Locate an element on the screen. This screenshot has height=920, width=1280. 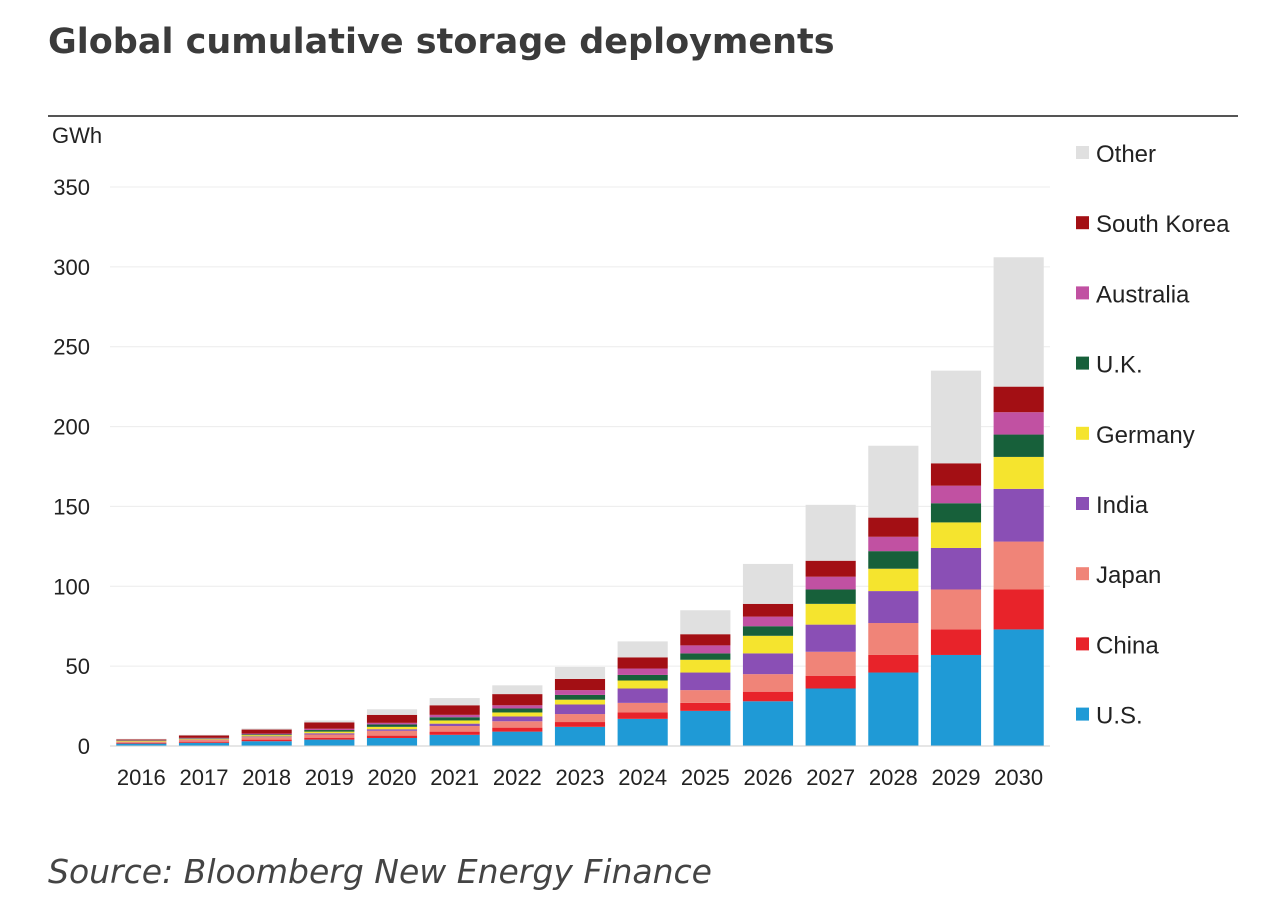
legend-item: China is located at coordinates (1117, 645).